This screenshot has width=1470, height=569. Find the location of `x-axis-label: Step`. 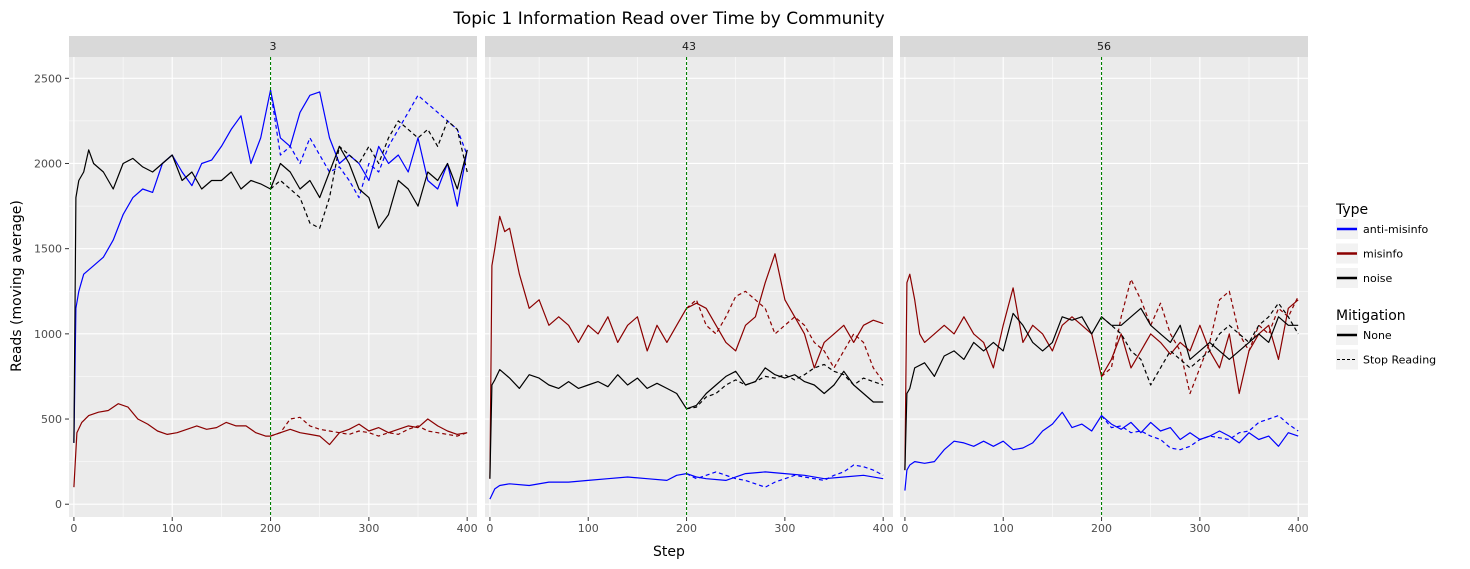

x-axis-label: Step is located at coordinates (669, 552).